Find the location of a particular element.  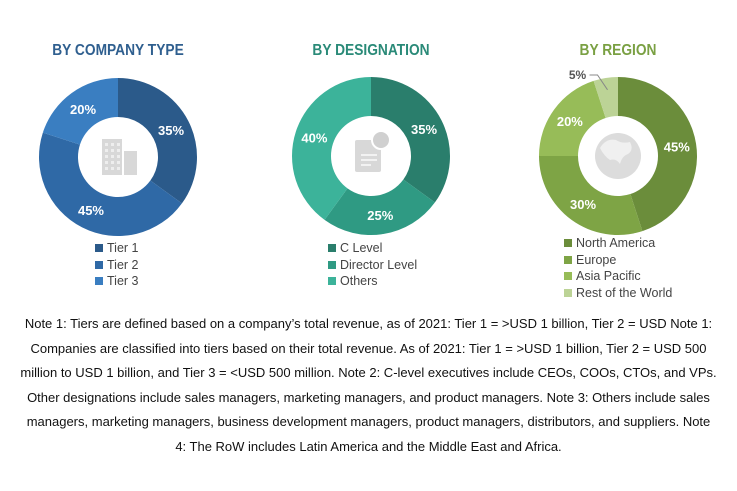

globe-icon is located at coordinates (618, 156).